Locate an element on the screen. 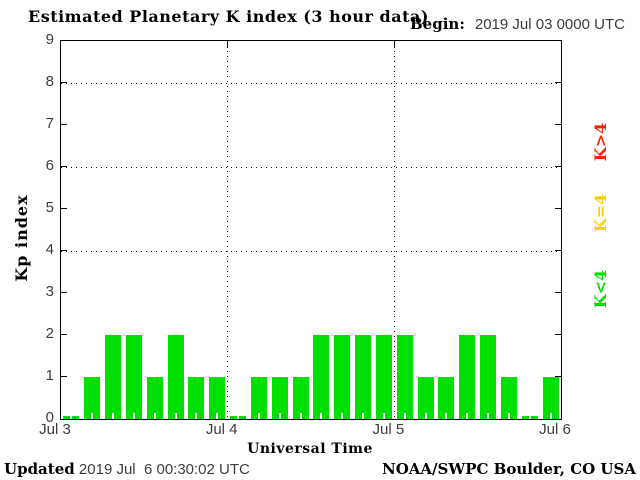  legend-item-k-eq-4: K=4 is located at coordinates (600, 213).